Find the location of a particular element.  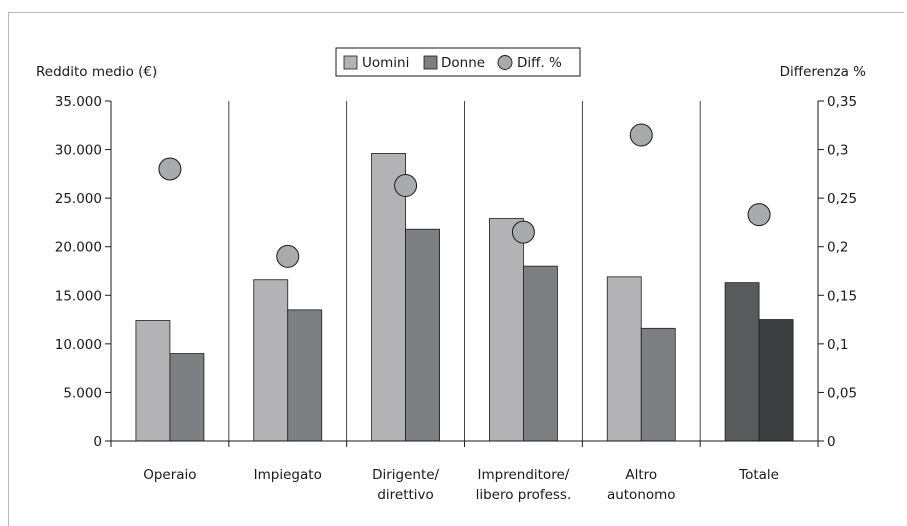

y-left-tick-label: 15.000 is located at coordinates (78, 296).